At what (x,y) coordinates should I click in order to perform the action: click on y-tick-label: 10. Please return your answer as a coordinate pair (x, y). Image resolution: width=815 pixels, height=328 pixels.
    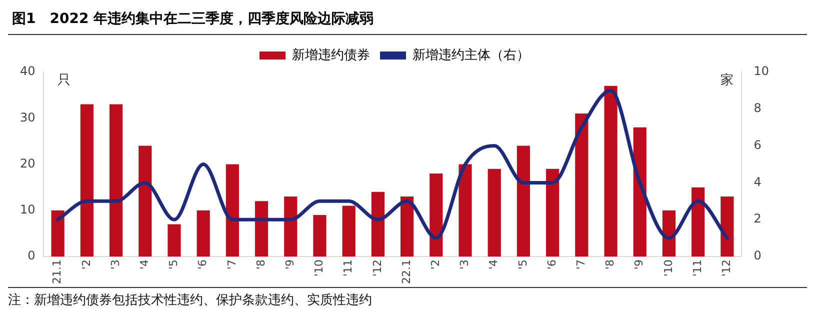
    Looking at the image, I should click on (28, 209).